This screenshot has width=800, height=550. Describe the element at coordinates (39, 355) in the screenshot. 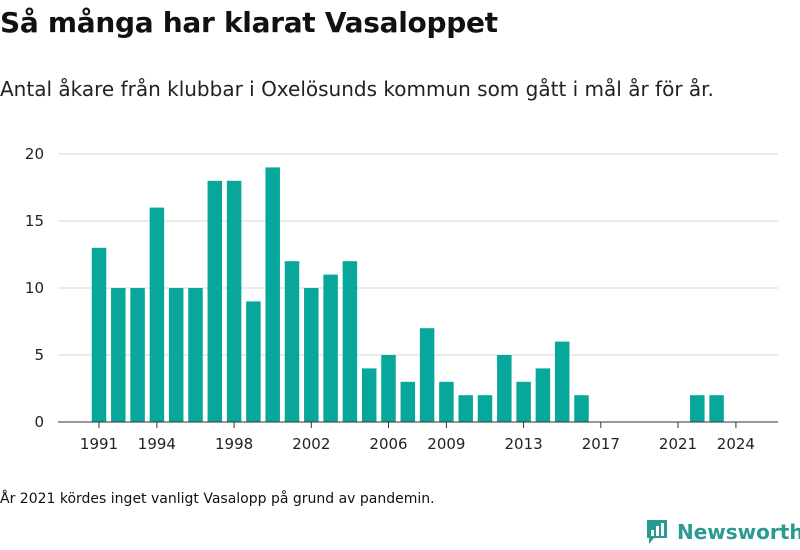

I see `y-tick-label: 5` at that location.